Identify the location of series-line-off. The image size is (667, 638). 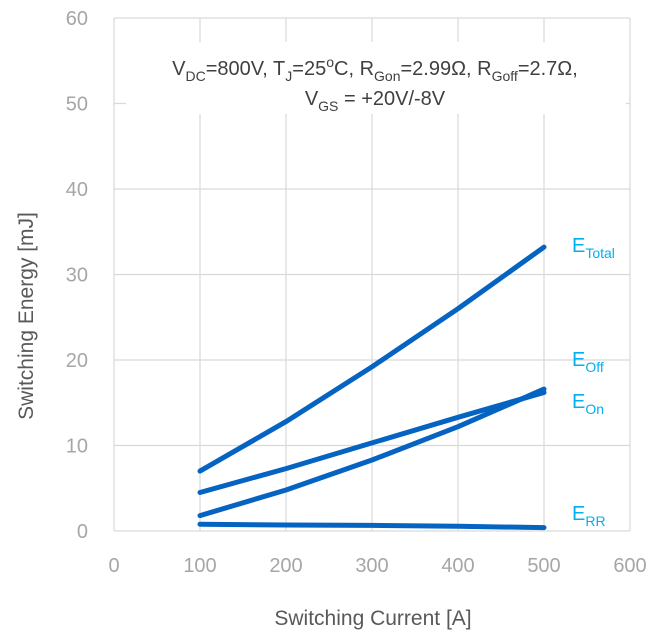
(372, 442).